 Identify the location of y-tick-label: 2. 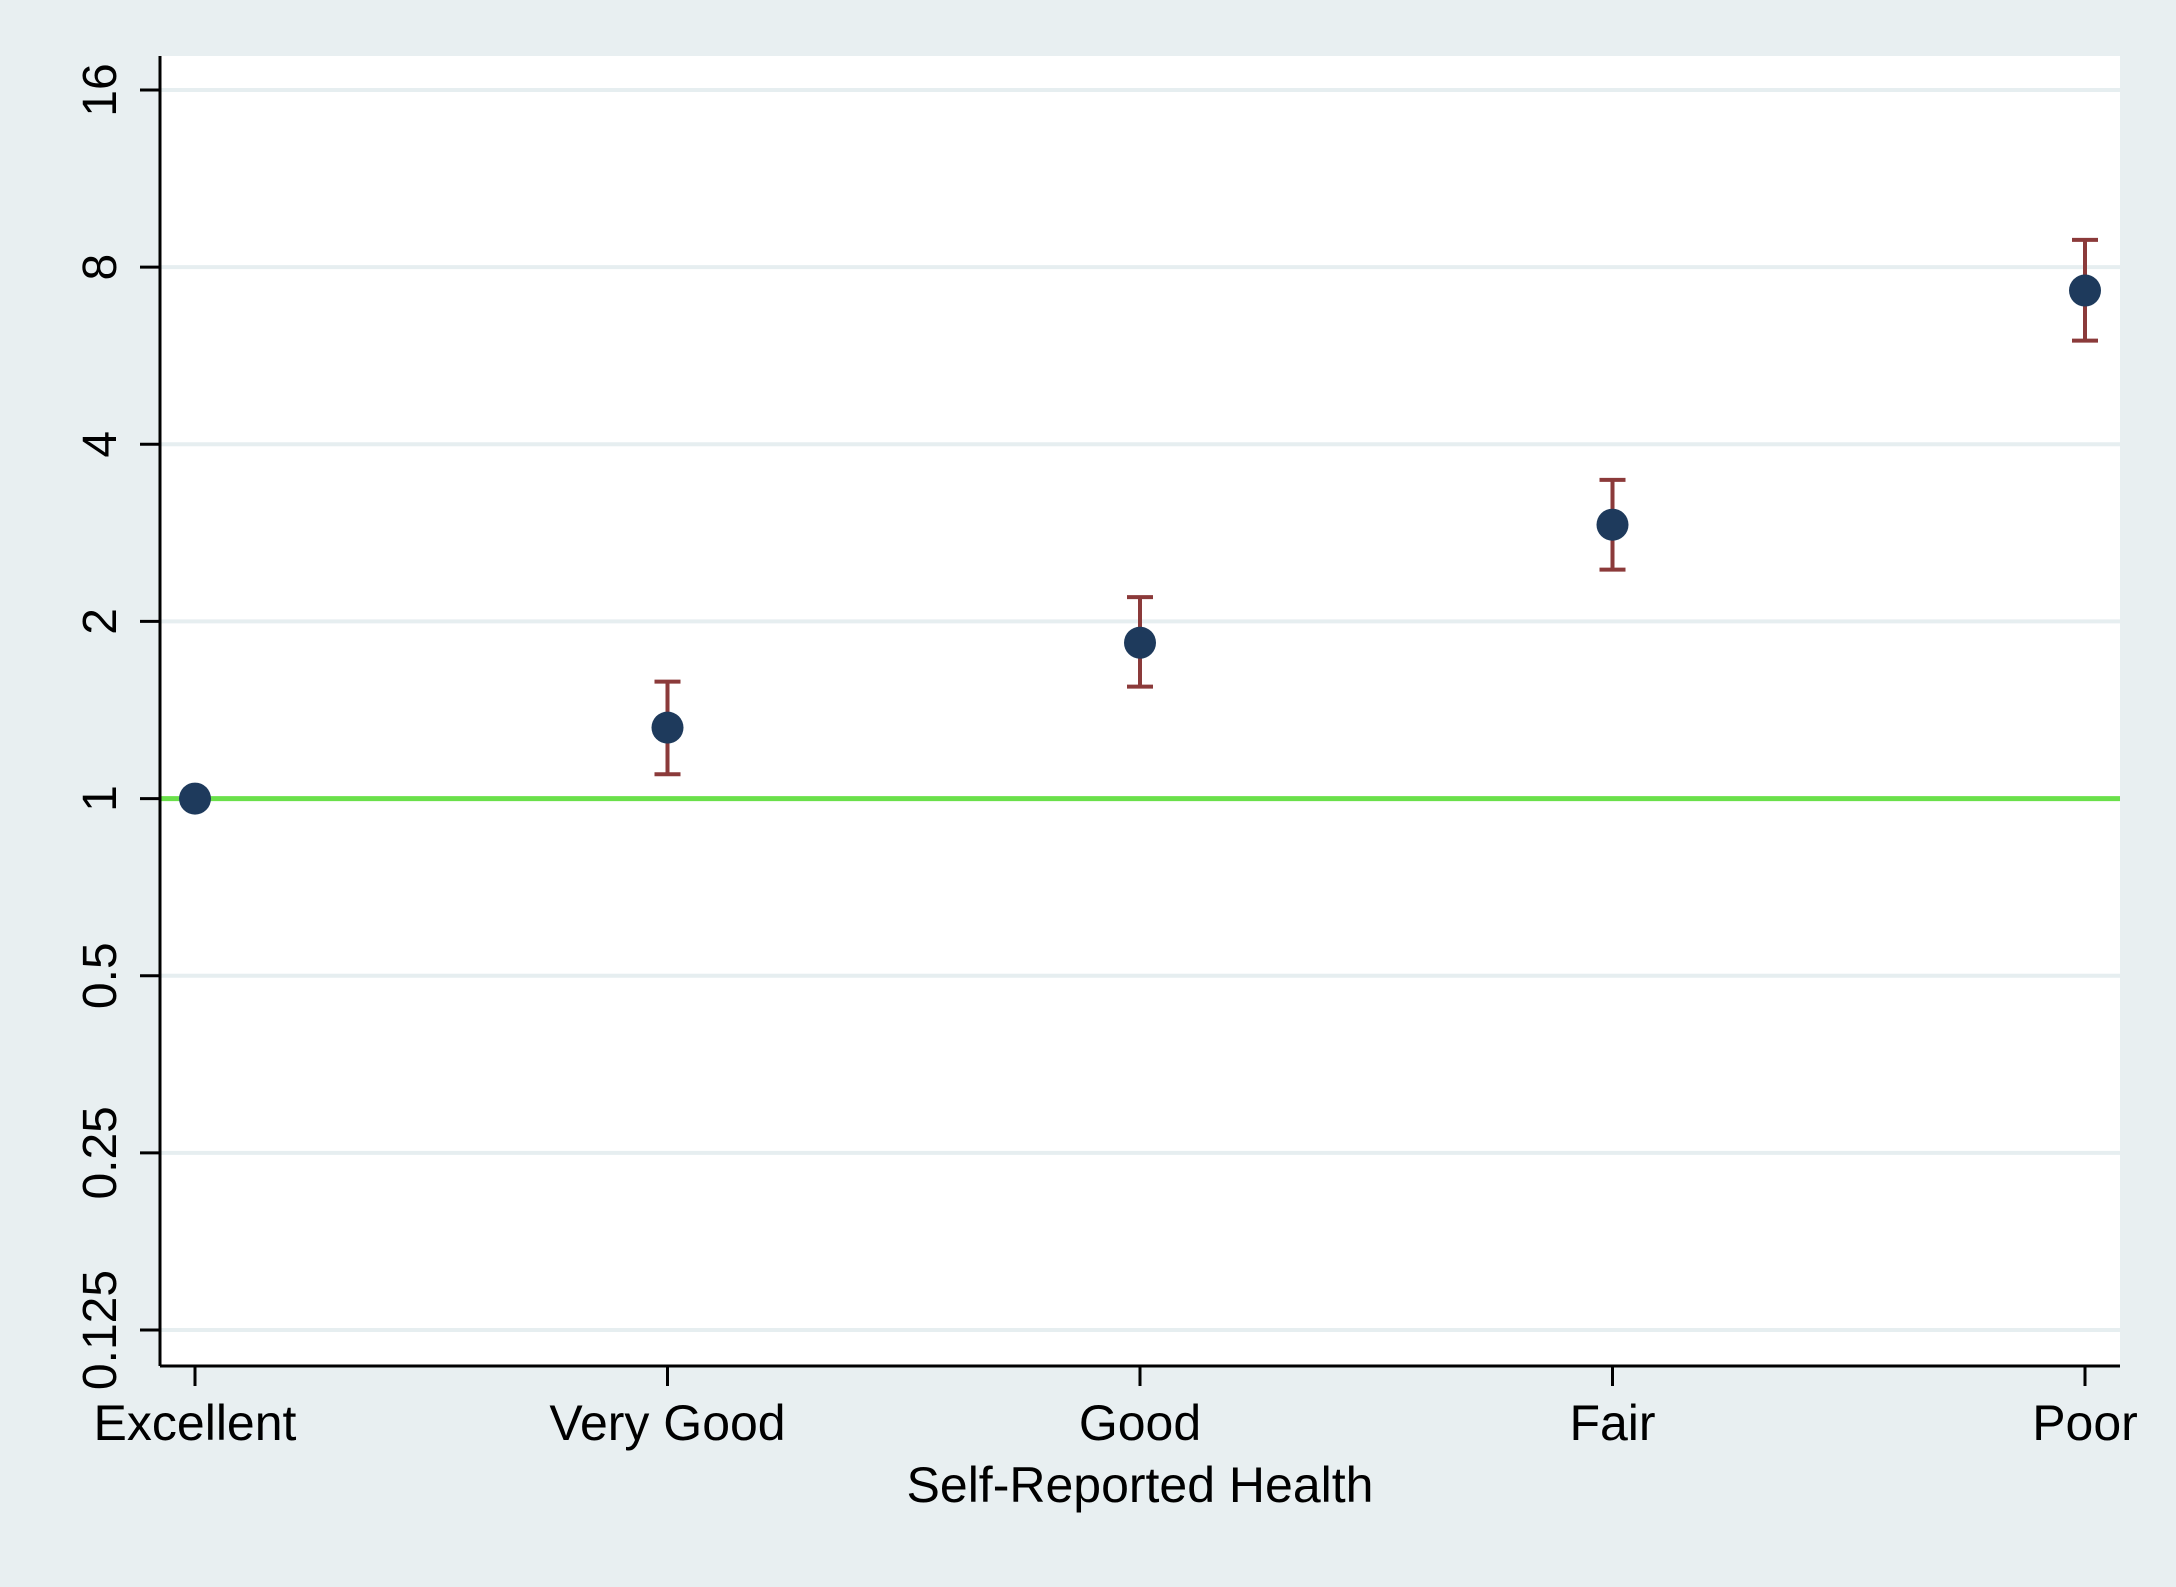
(100, 621).